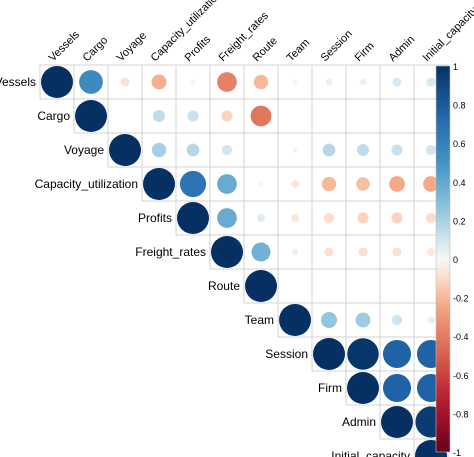  I want to click on row-label-Firm: Firm, so click(330, 388).